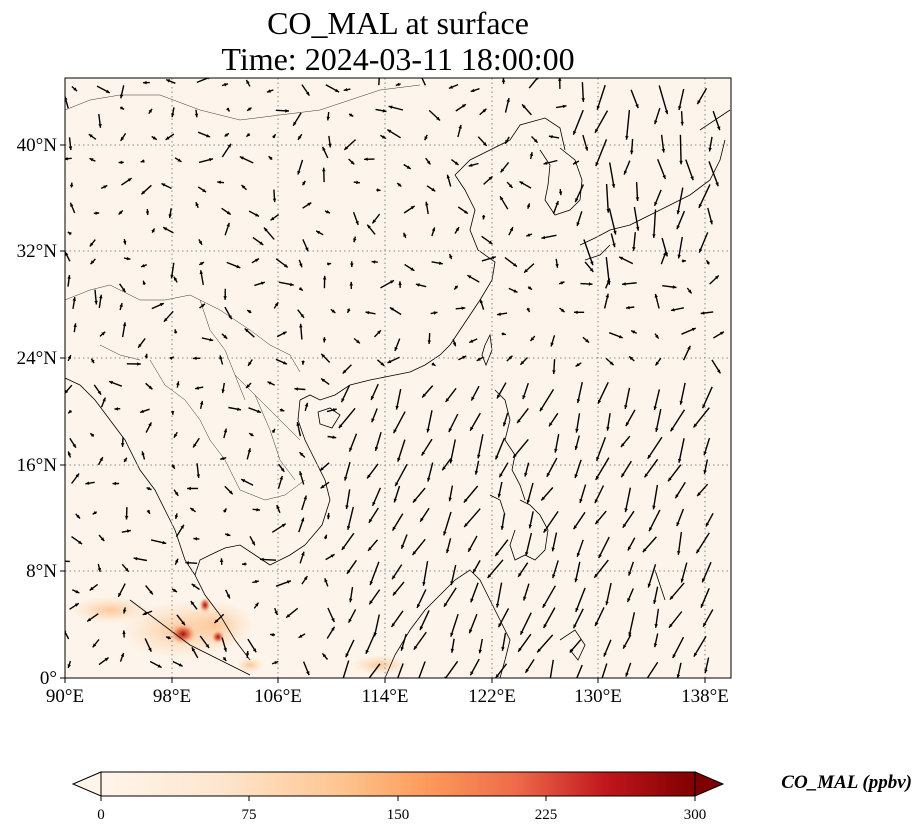 The width and height of the screenshot is (922, 836). Describe the element at coordinates (86, 784) in the screenshot. I see `colorbar-extend-min` at that location.